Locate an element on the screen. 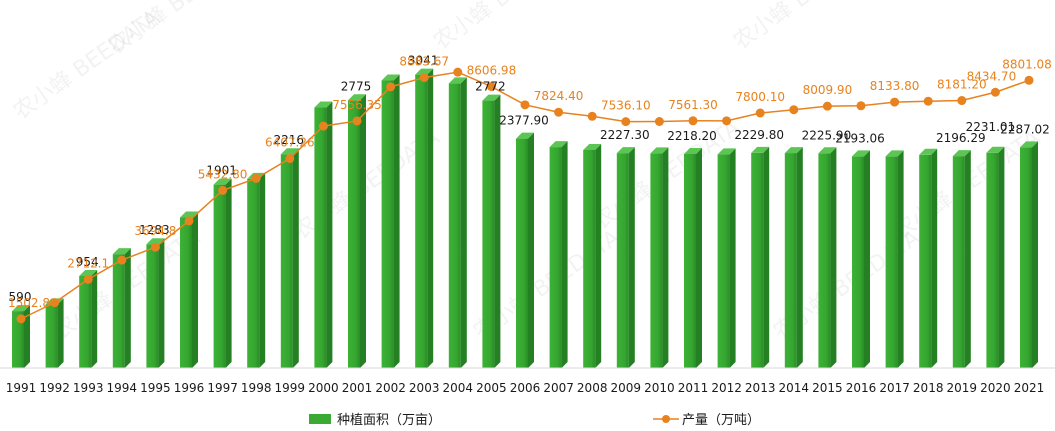 The image size is (1055, 431). bar-2010 is located at coordinates (656, 260).